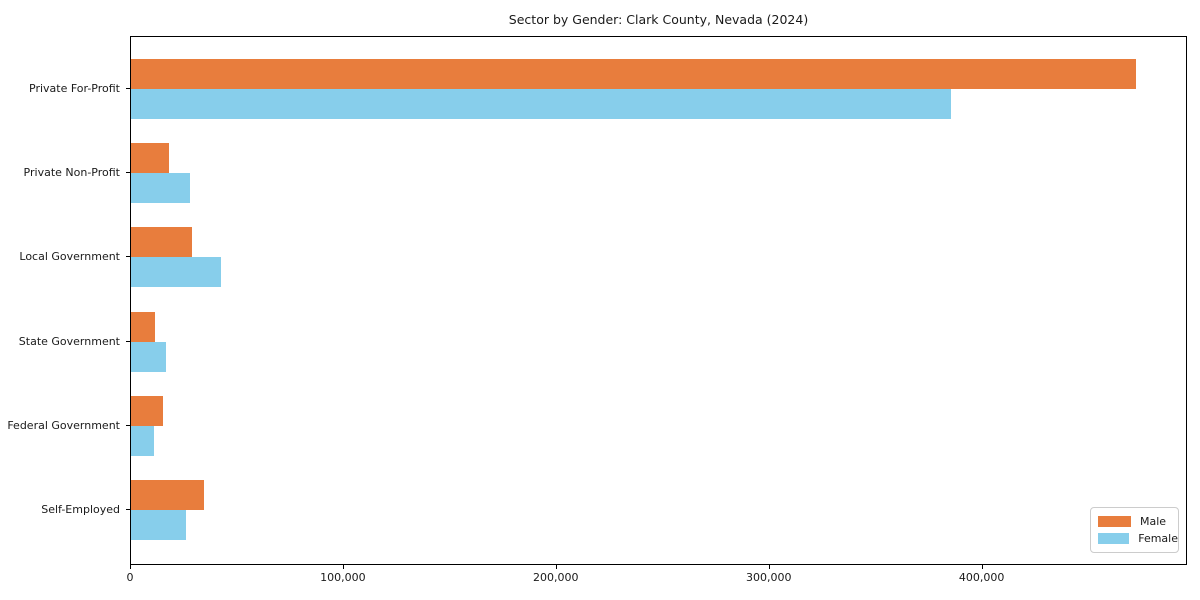 This screenshot has height=600, width=1200. I want to click on y-tick-label-private-for-profit: Private For-Profit, so click(74, 88).